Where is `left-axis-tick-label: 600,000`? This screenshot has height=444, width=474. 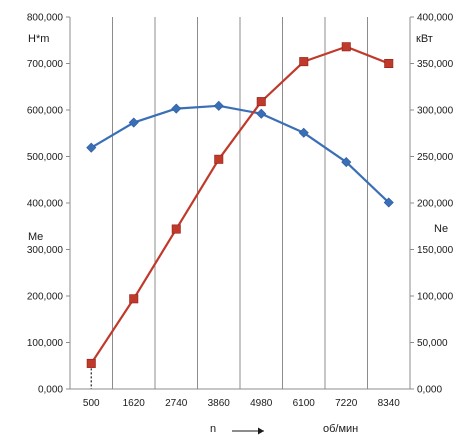
left-axis-tick-label: 600,000 is located at coordinates (45, 111).